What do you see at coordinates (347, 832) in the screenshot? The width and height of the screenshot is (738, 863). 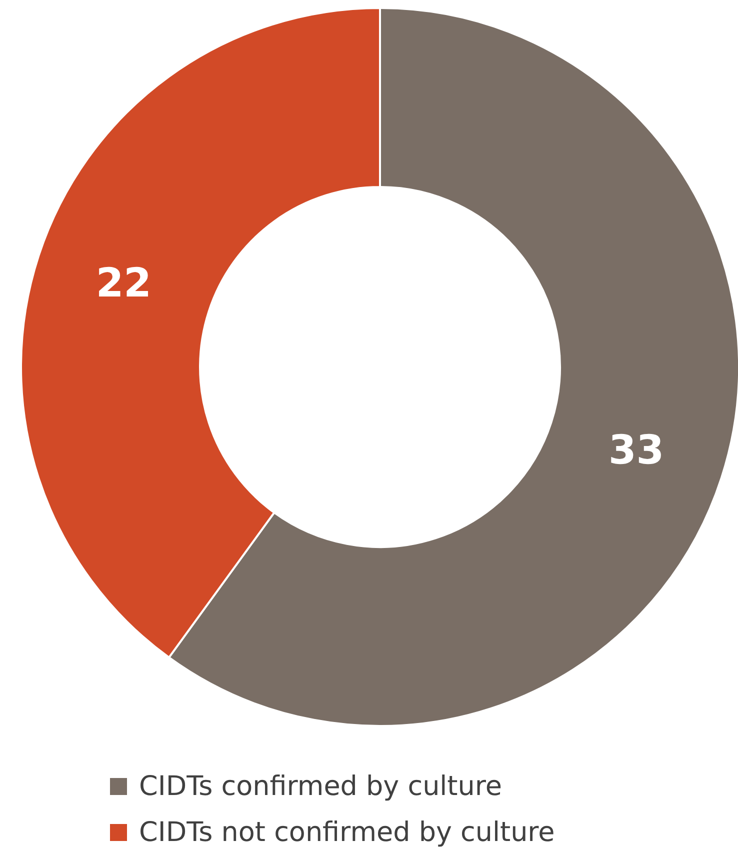 I see `legend-label: CIDTs not confirmed by culture` at bounding box center [347, 832].